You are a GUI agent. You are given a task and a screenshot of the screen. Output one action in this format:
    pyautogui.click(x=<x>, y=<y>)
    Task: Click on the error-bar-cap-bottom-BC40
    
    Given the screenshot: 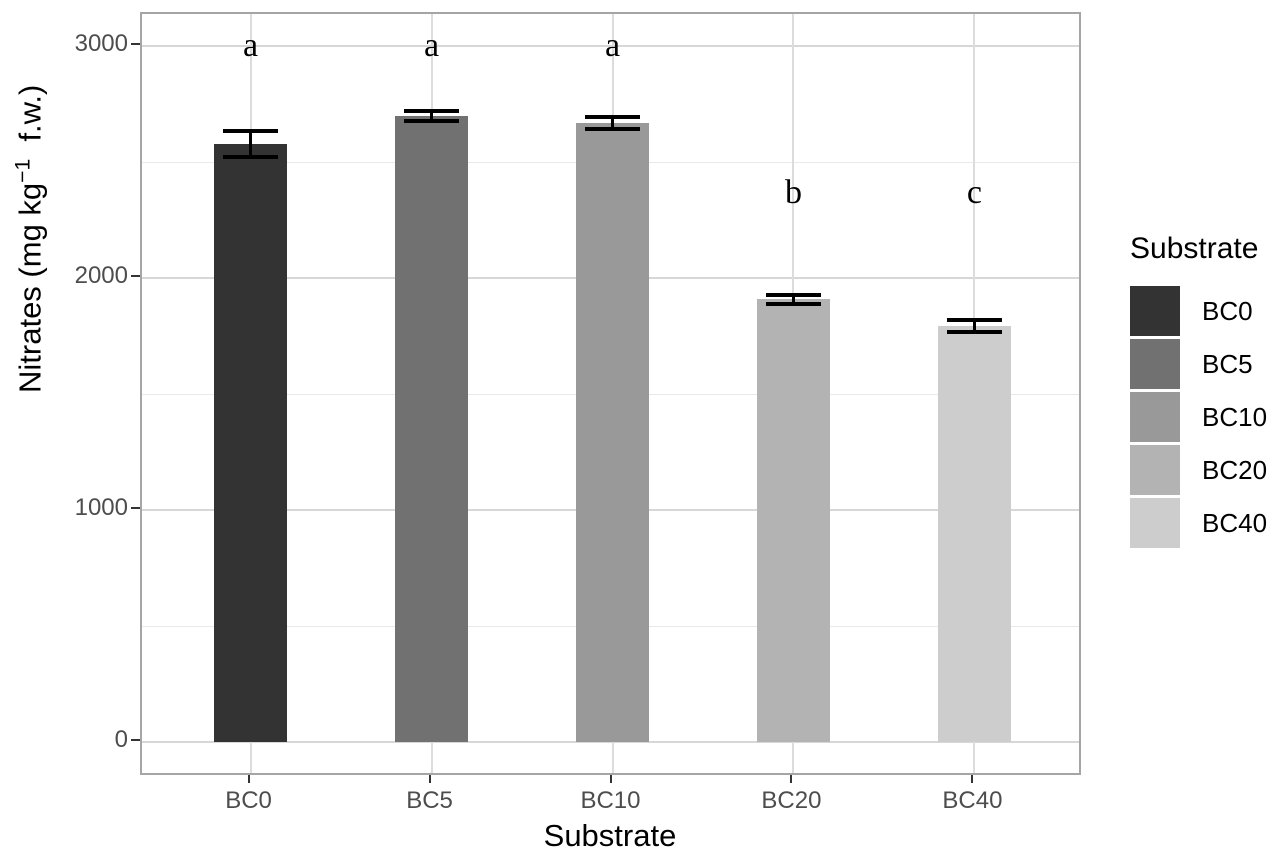 What is the action you would take?
    pyautogui.click(x=974, y=331)
    